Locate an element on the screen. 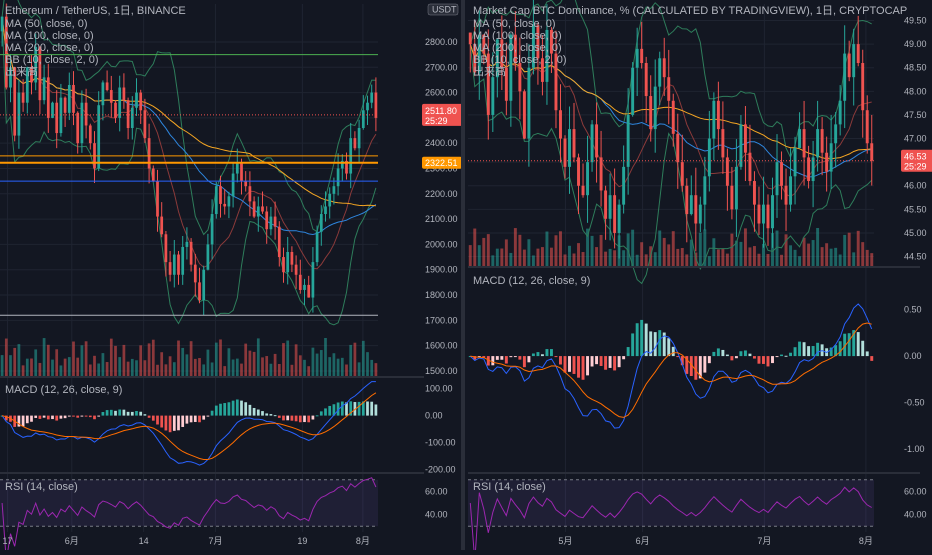  left-macd-label: MACD (12, 26, close, 9) is located at coordinates (64, 390).